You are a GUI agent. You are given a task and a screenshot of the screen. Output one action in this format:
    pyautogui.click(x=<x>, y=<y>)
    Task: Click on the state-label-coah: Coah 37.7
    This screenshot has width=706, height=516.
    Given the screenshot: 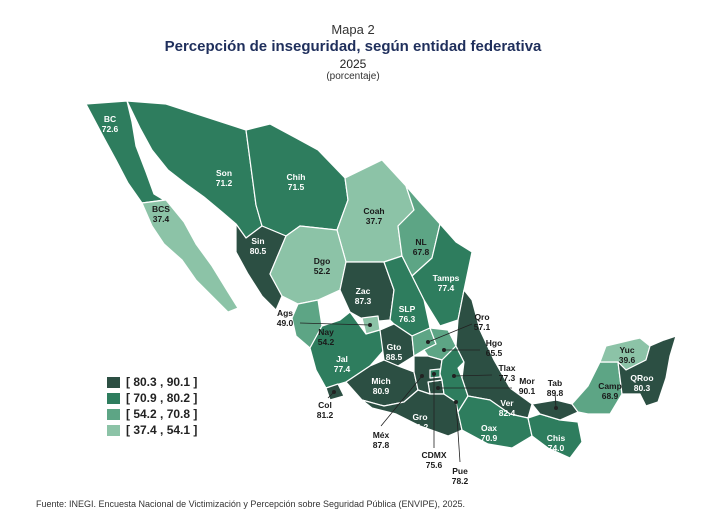 What is the action you would take?
    pyautogui.click(x=373, y=216)
    